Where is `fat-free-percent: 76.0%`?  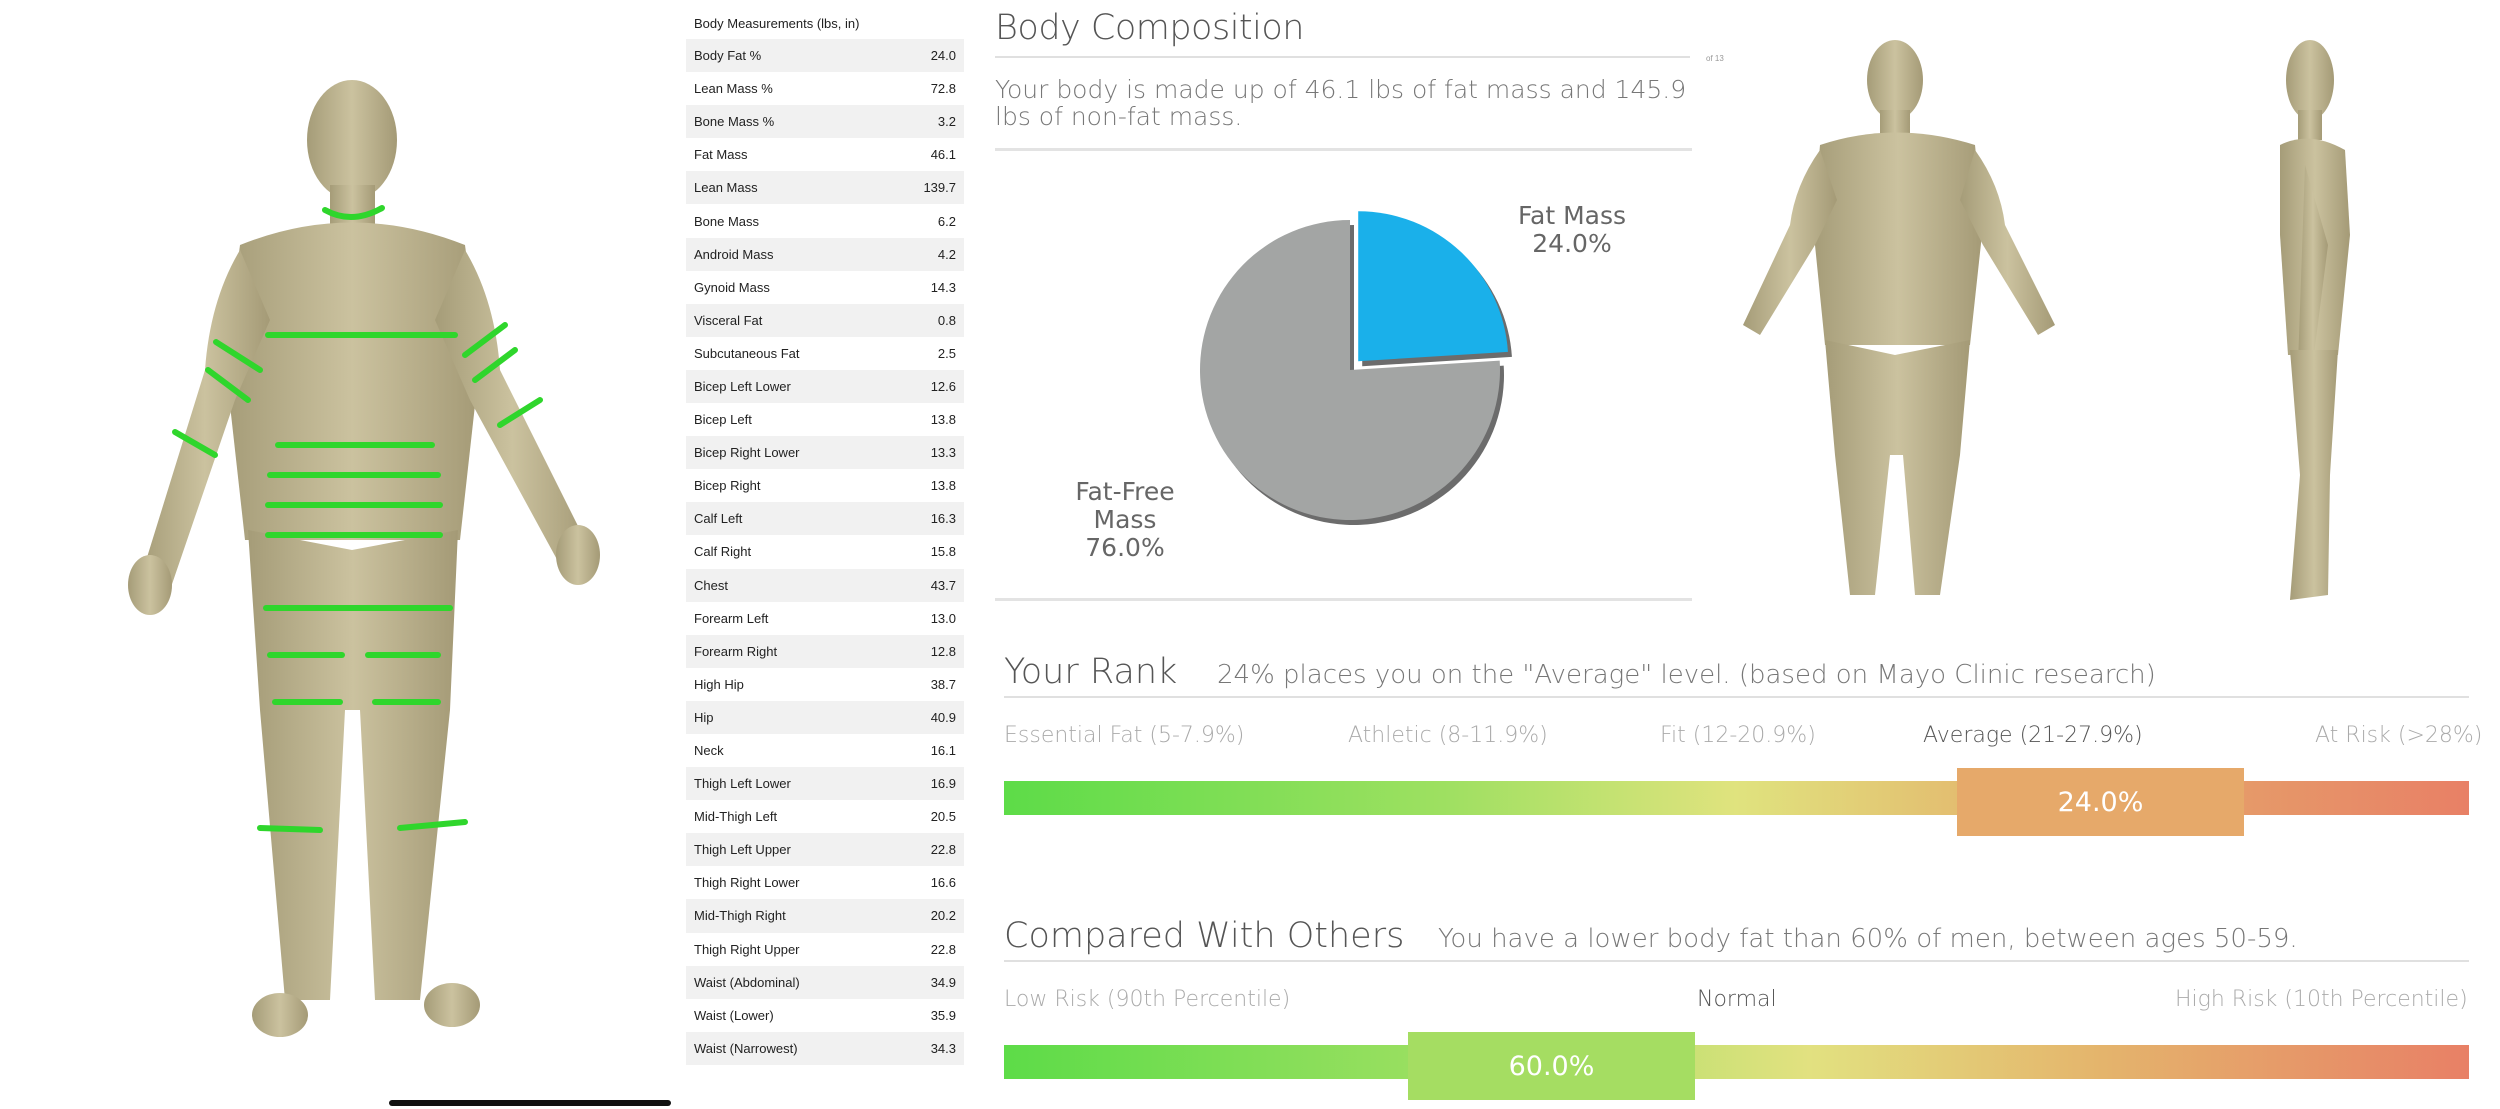
fat-free-percent: 76.0% is located at coordinates (1125, 547).